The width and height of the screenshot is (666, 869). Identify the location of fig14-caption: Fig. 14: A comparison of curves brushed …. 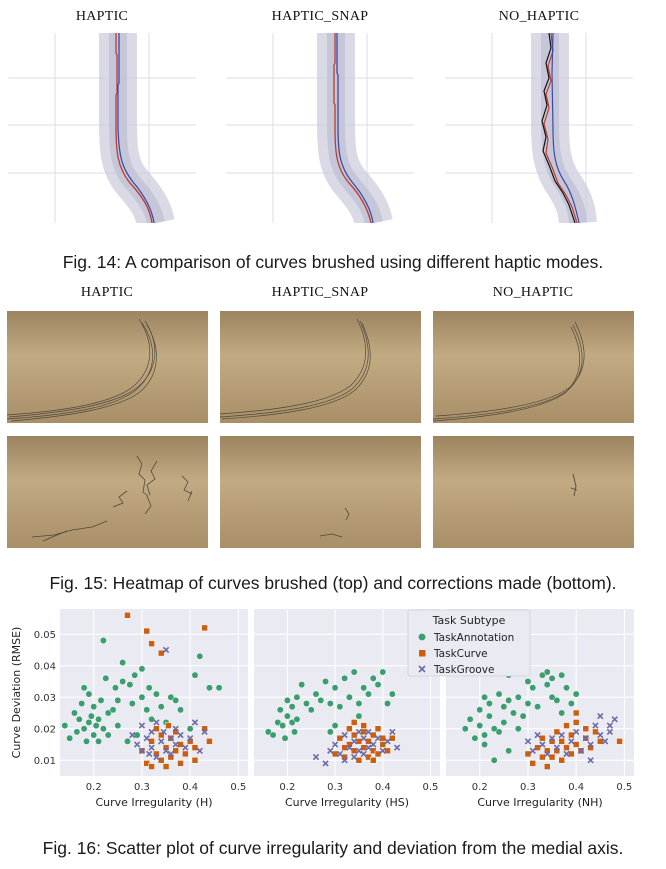
(333, 262).